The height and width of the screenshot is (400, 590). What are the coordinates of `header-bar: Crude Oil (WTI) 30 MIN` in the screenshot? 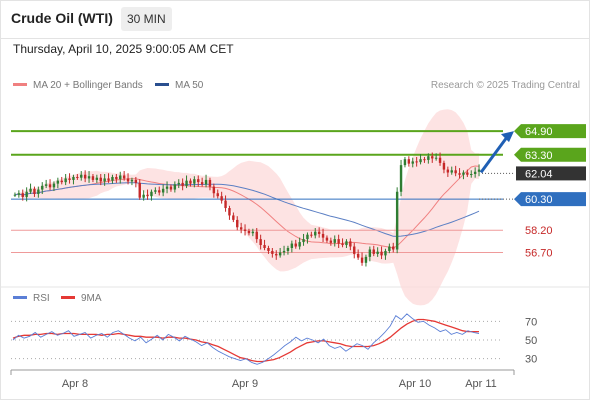 It's located at (295, 19).